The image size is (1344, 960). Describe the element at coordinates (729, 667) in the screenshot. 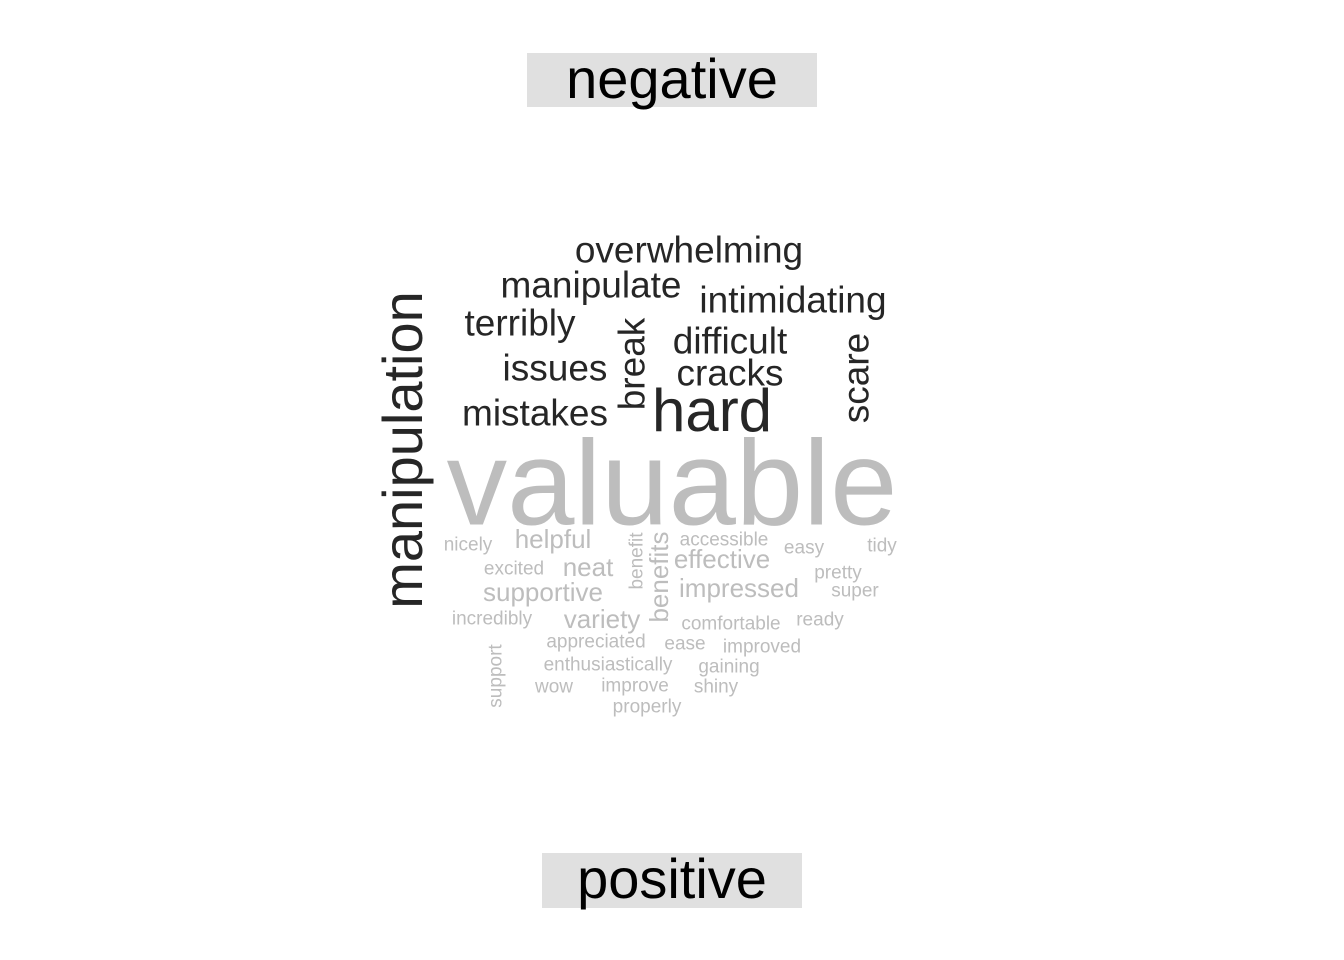

I see `positive-word-gaining: gaining` at that location.